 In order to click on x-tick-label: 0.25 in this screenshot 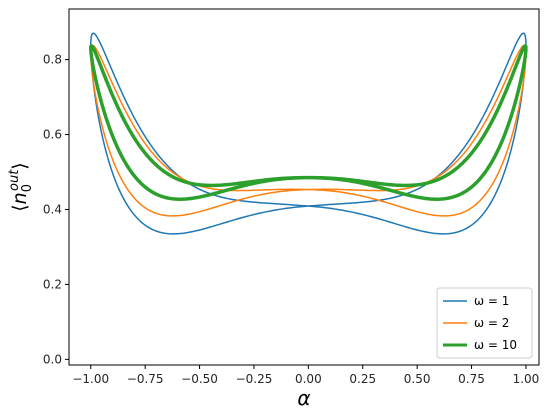, I will do `click(362, 379)`.